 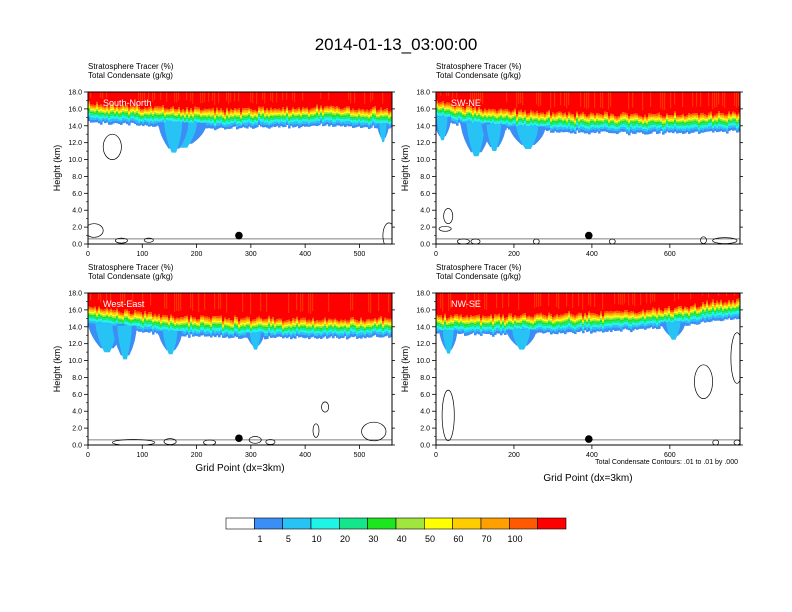 What do you see at coordinates (425, 177) in the screenshot?
I see `y-tick-label: 8.0` at bounding box center [425, 177].